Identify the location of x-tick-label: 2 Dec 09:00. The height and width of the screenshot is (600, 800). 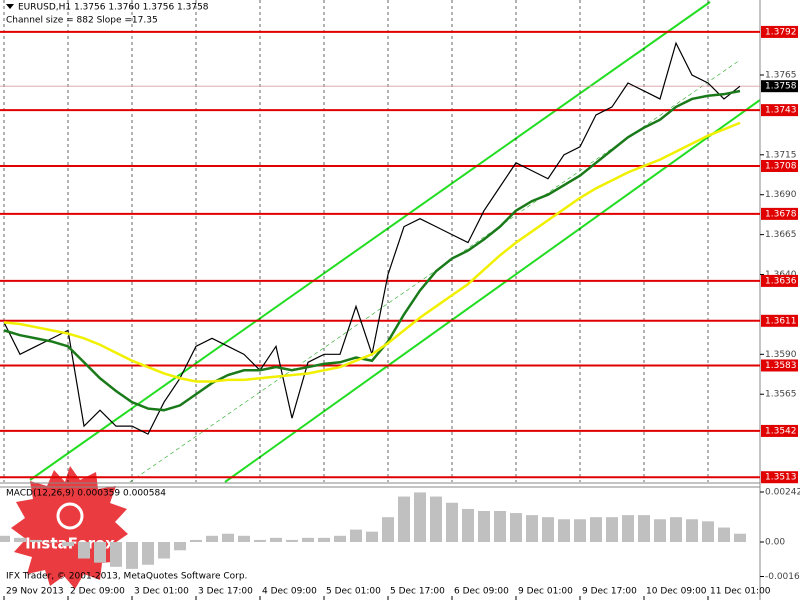
(97, 592).